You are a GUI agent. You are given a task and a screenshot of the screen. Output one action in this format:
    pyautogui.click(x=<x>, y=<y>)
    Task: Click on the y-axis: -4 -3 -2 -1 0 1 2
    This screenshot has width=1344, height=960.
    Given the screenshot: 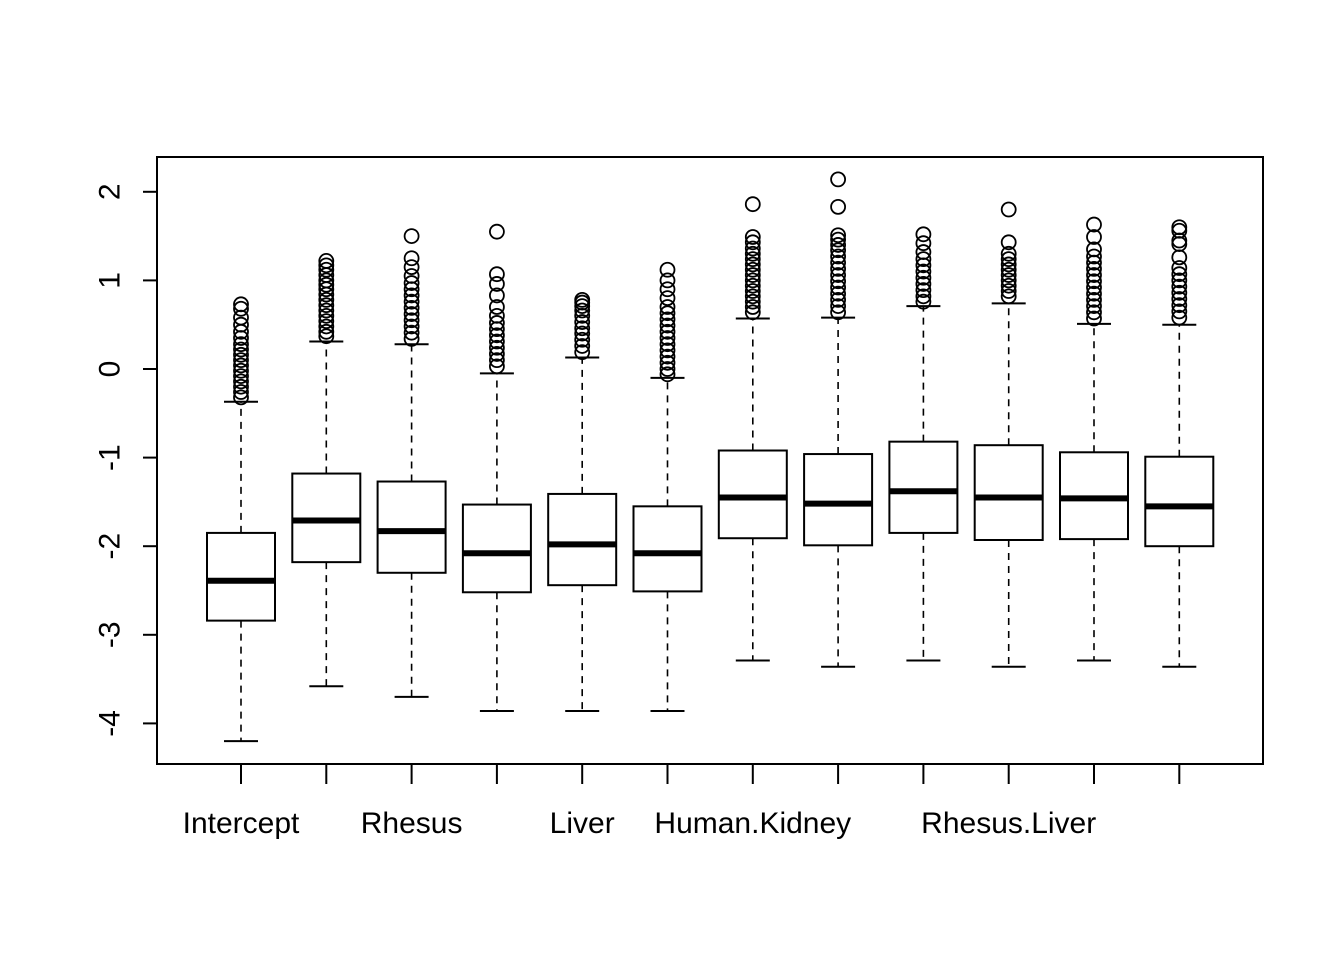 What is the action you would take?
    pyautogui.click(x=126, y=460)
    